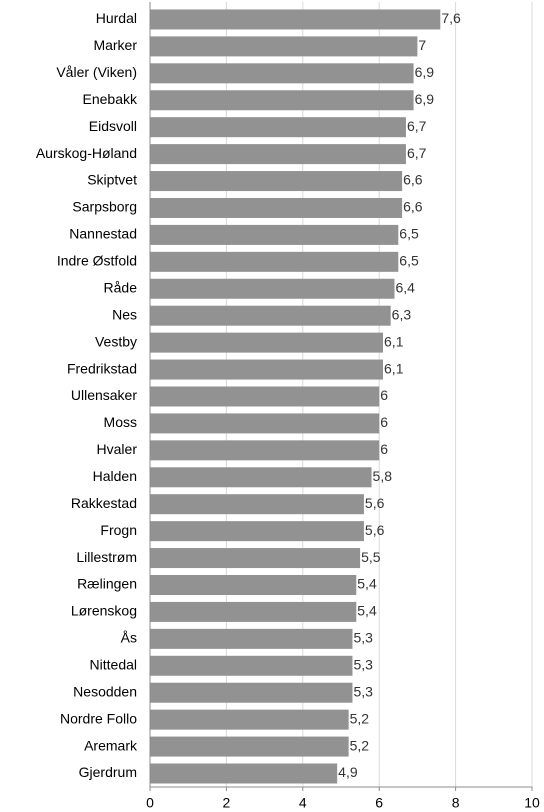 This screenshot has width=544, height=812. What do you see at coordinates (150, 803) in the screenshot?
I see `x-tick-label-0: 0` at bounding box center [150, 803].